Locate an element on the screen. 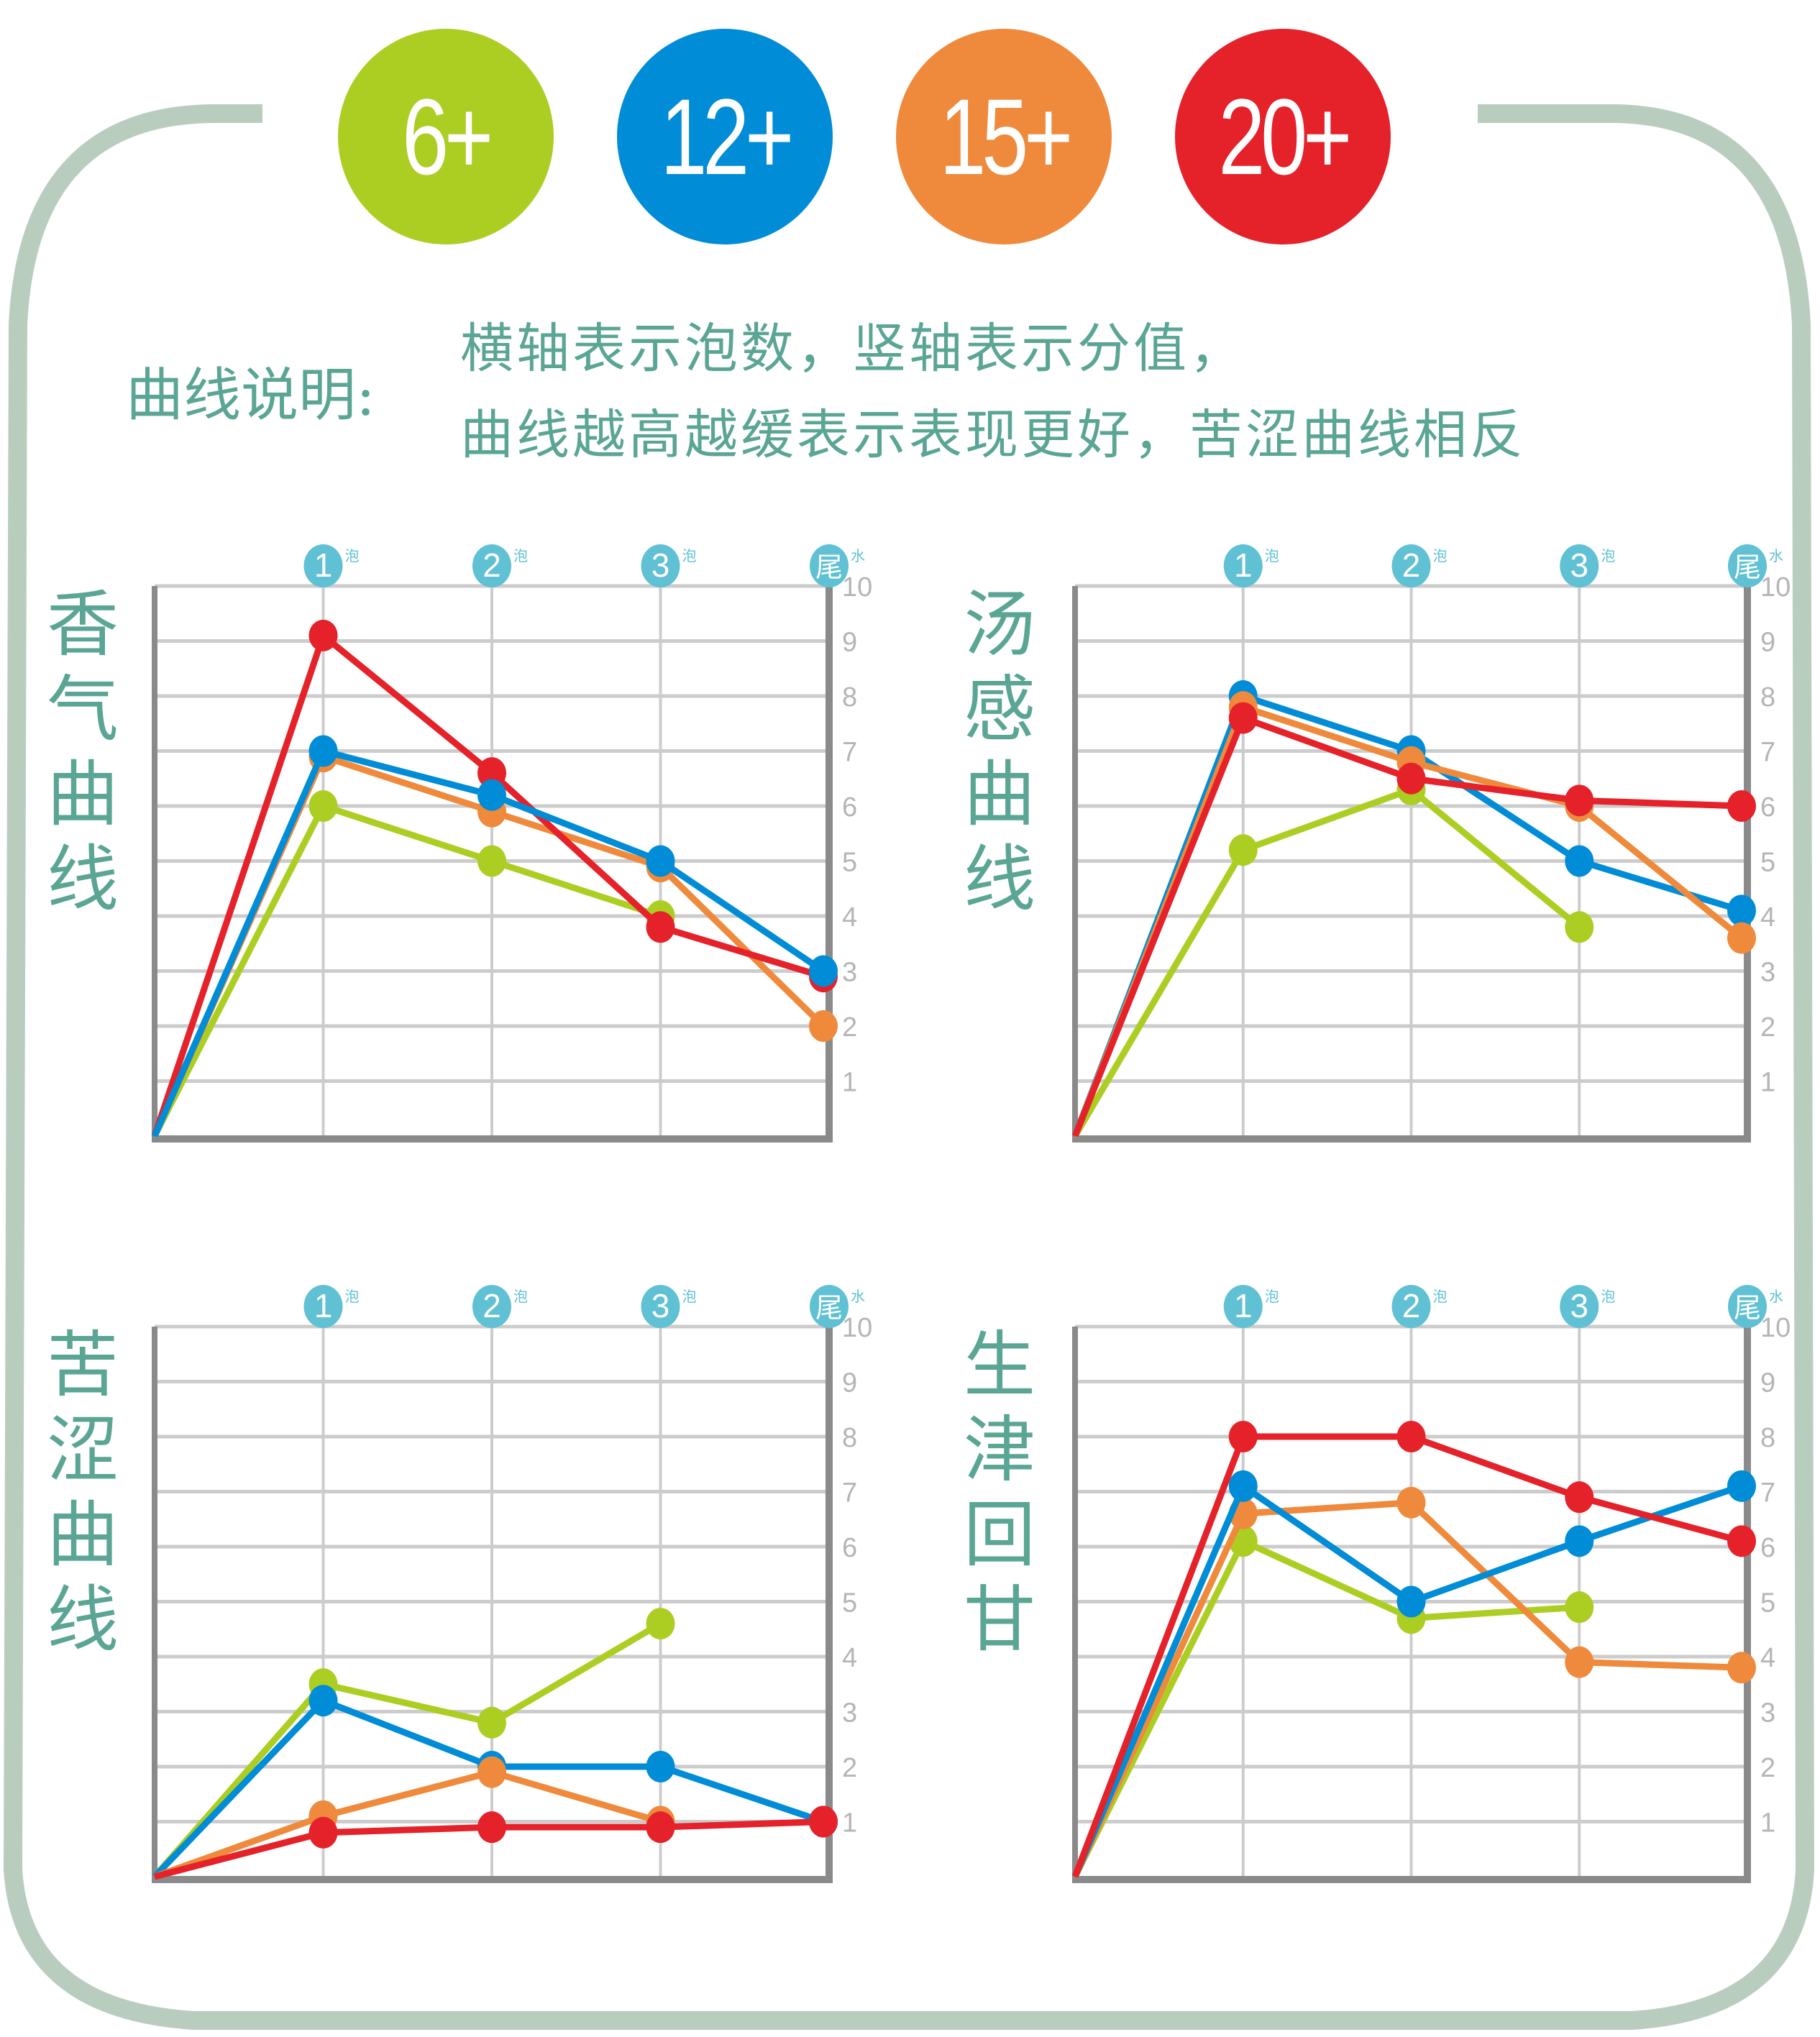 Image resolution: width=1820 pixels, height=2037 pixels. chart-title-body: 汤感曲线 is located at coordinates (999, 752).